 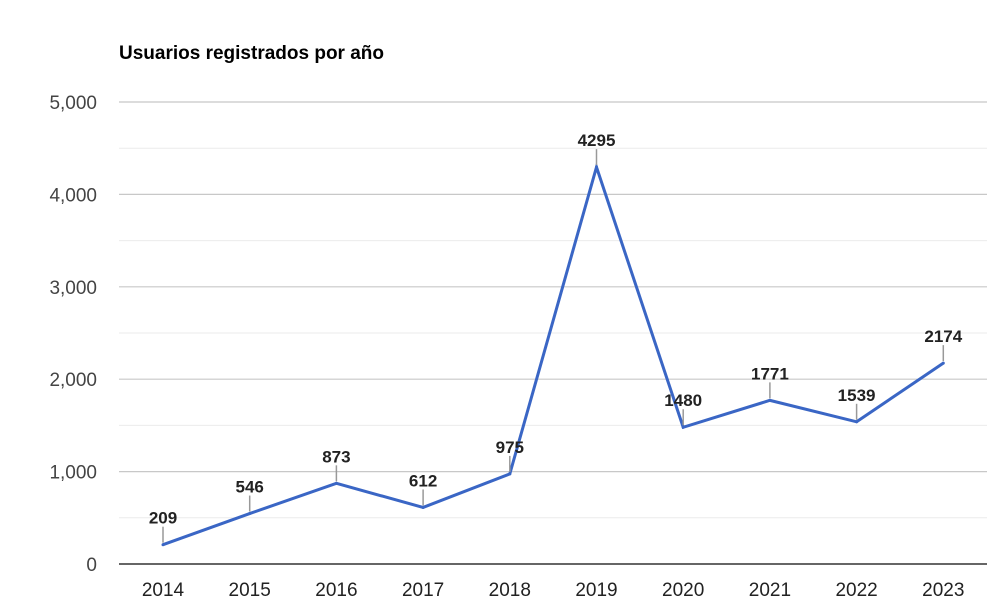 What do you see at coordinates (73, 288) in the screenshot?
I see `y-tick-label: 3,000` at bounding box center [73, 288].